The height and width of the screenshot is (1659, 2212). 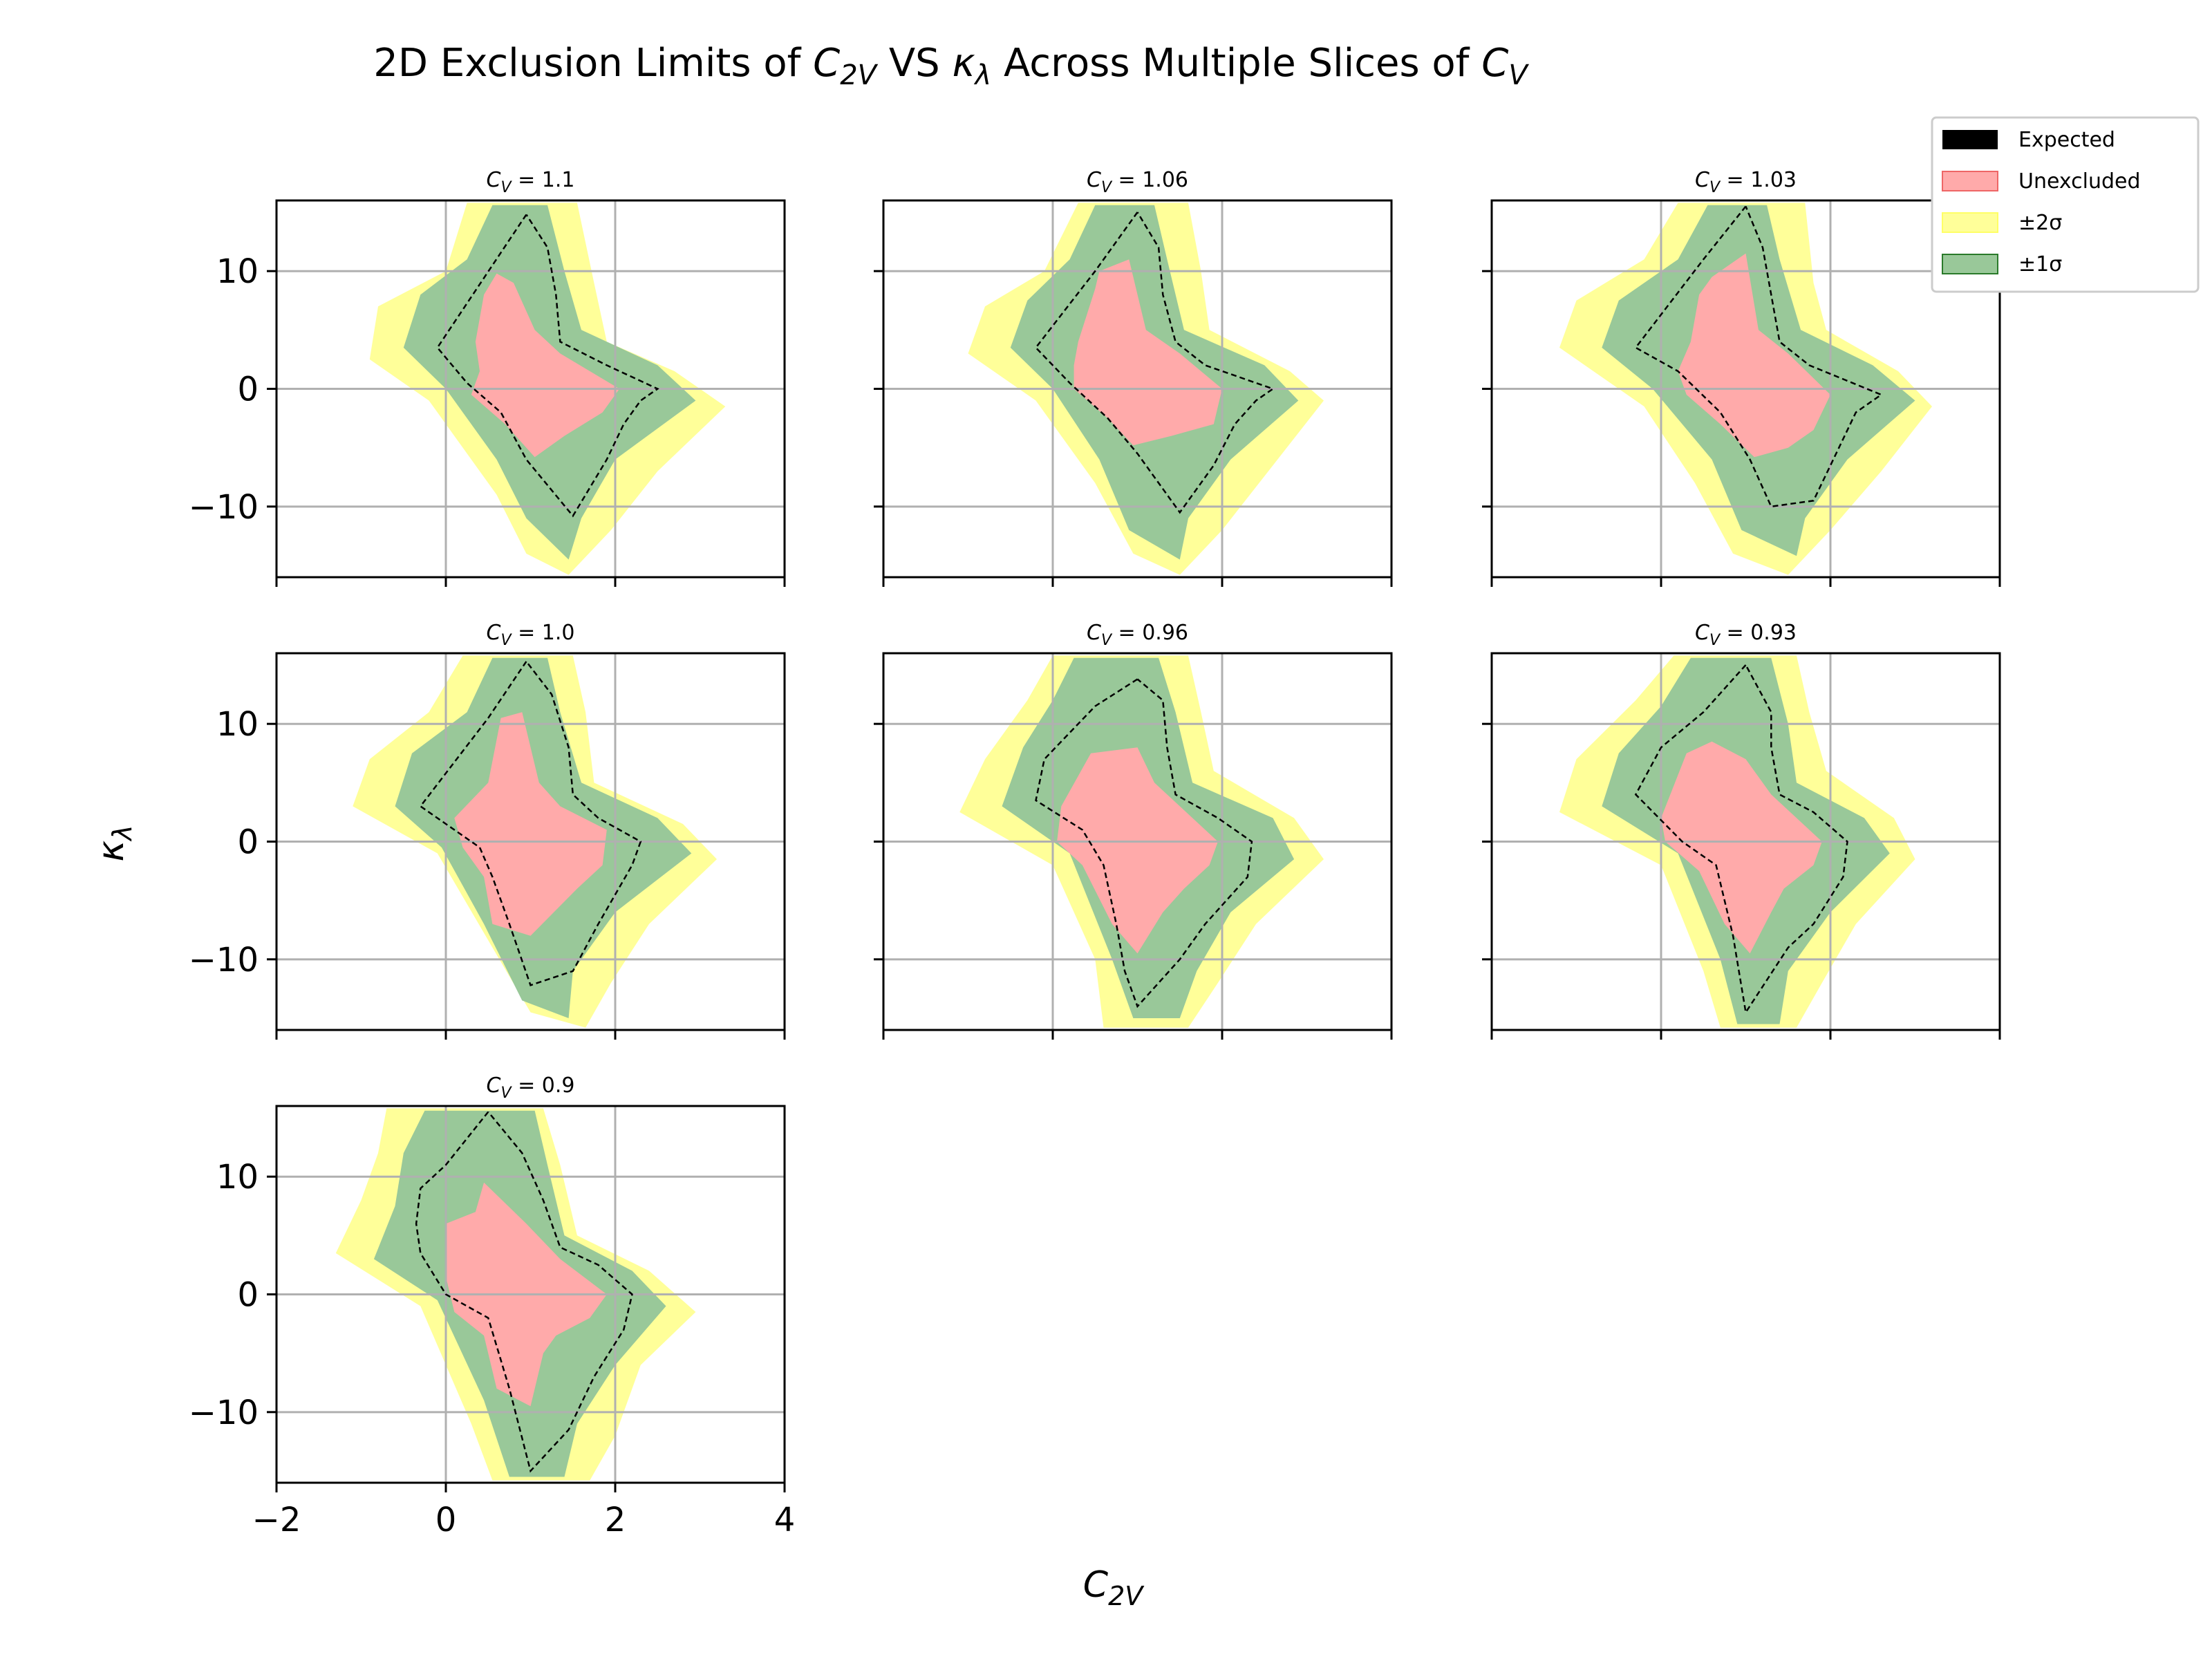 I want to click on panel-title: CV = 1.06, so click(x=1138, y=182).